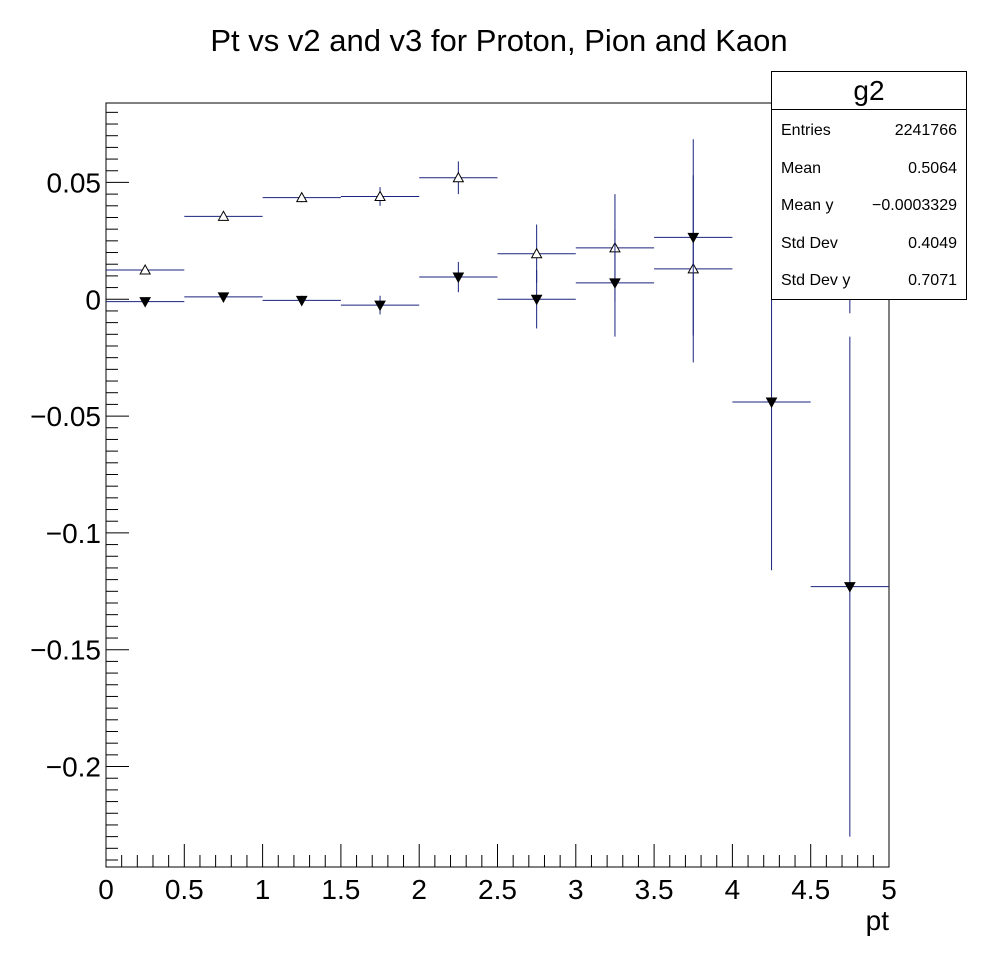 The image size is (998, 974). I want to click on stats-label: Std Dev y, so click(816, 280).